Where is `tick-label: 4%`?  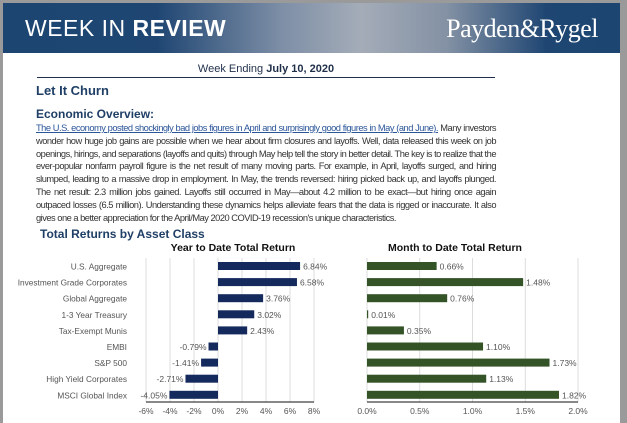
tick-label: 4% is located at coordinates (266, 411).